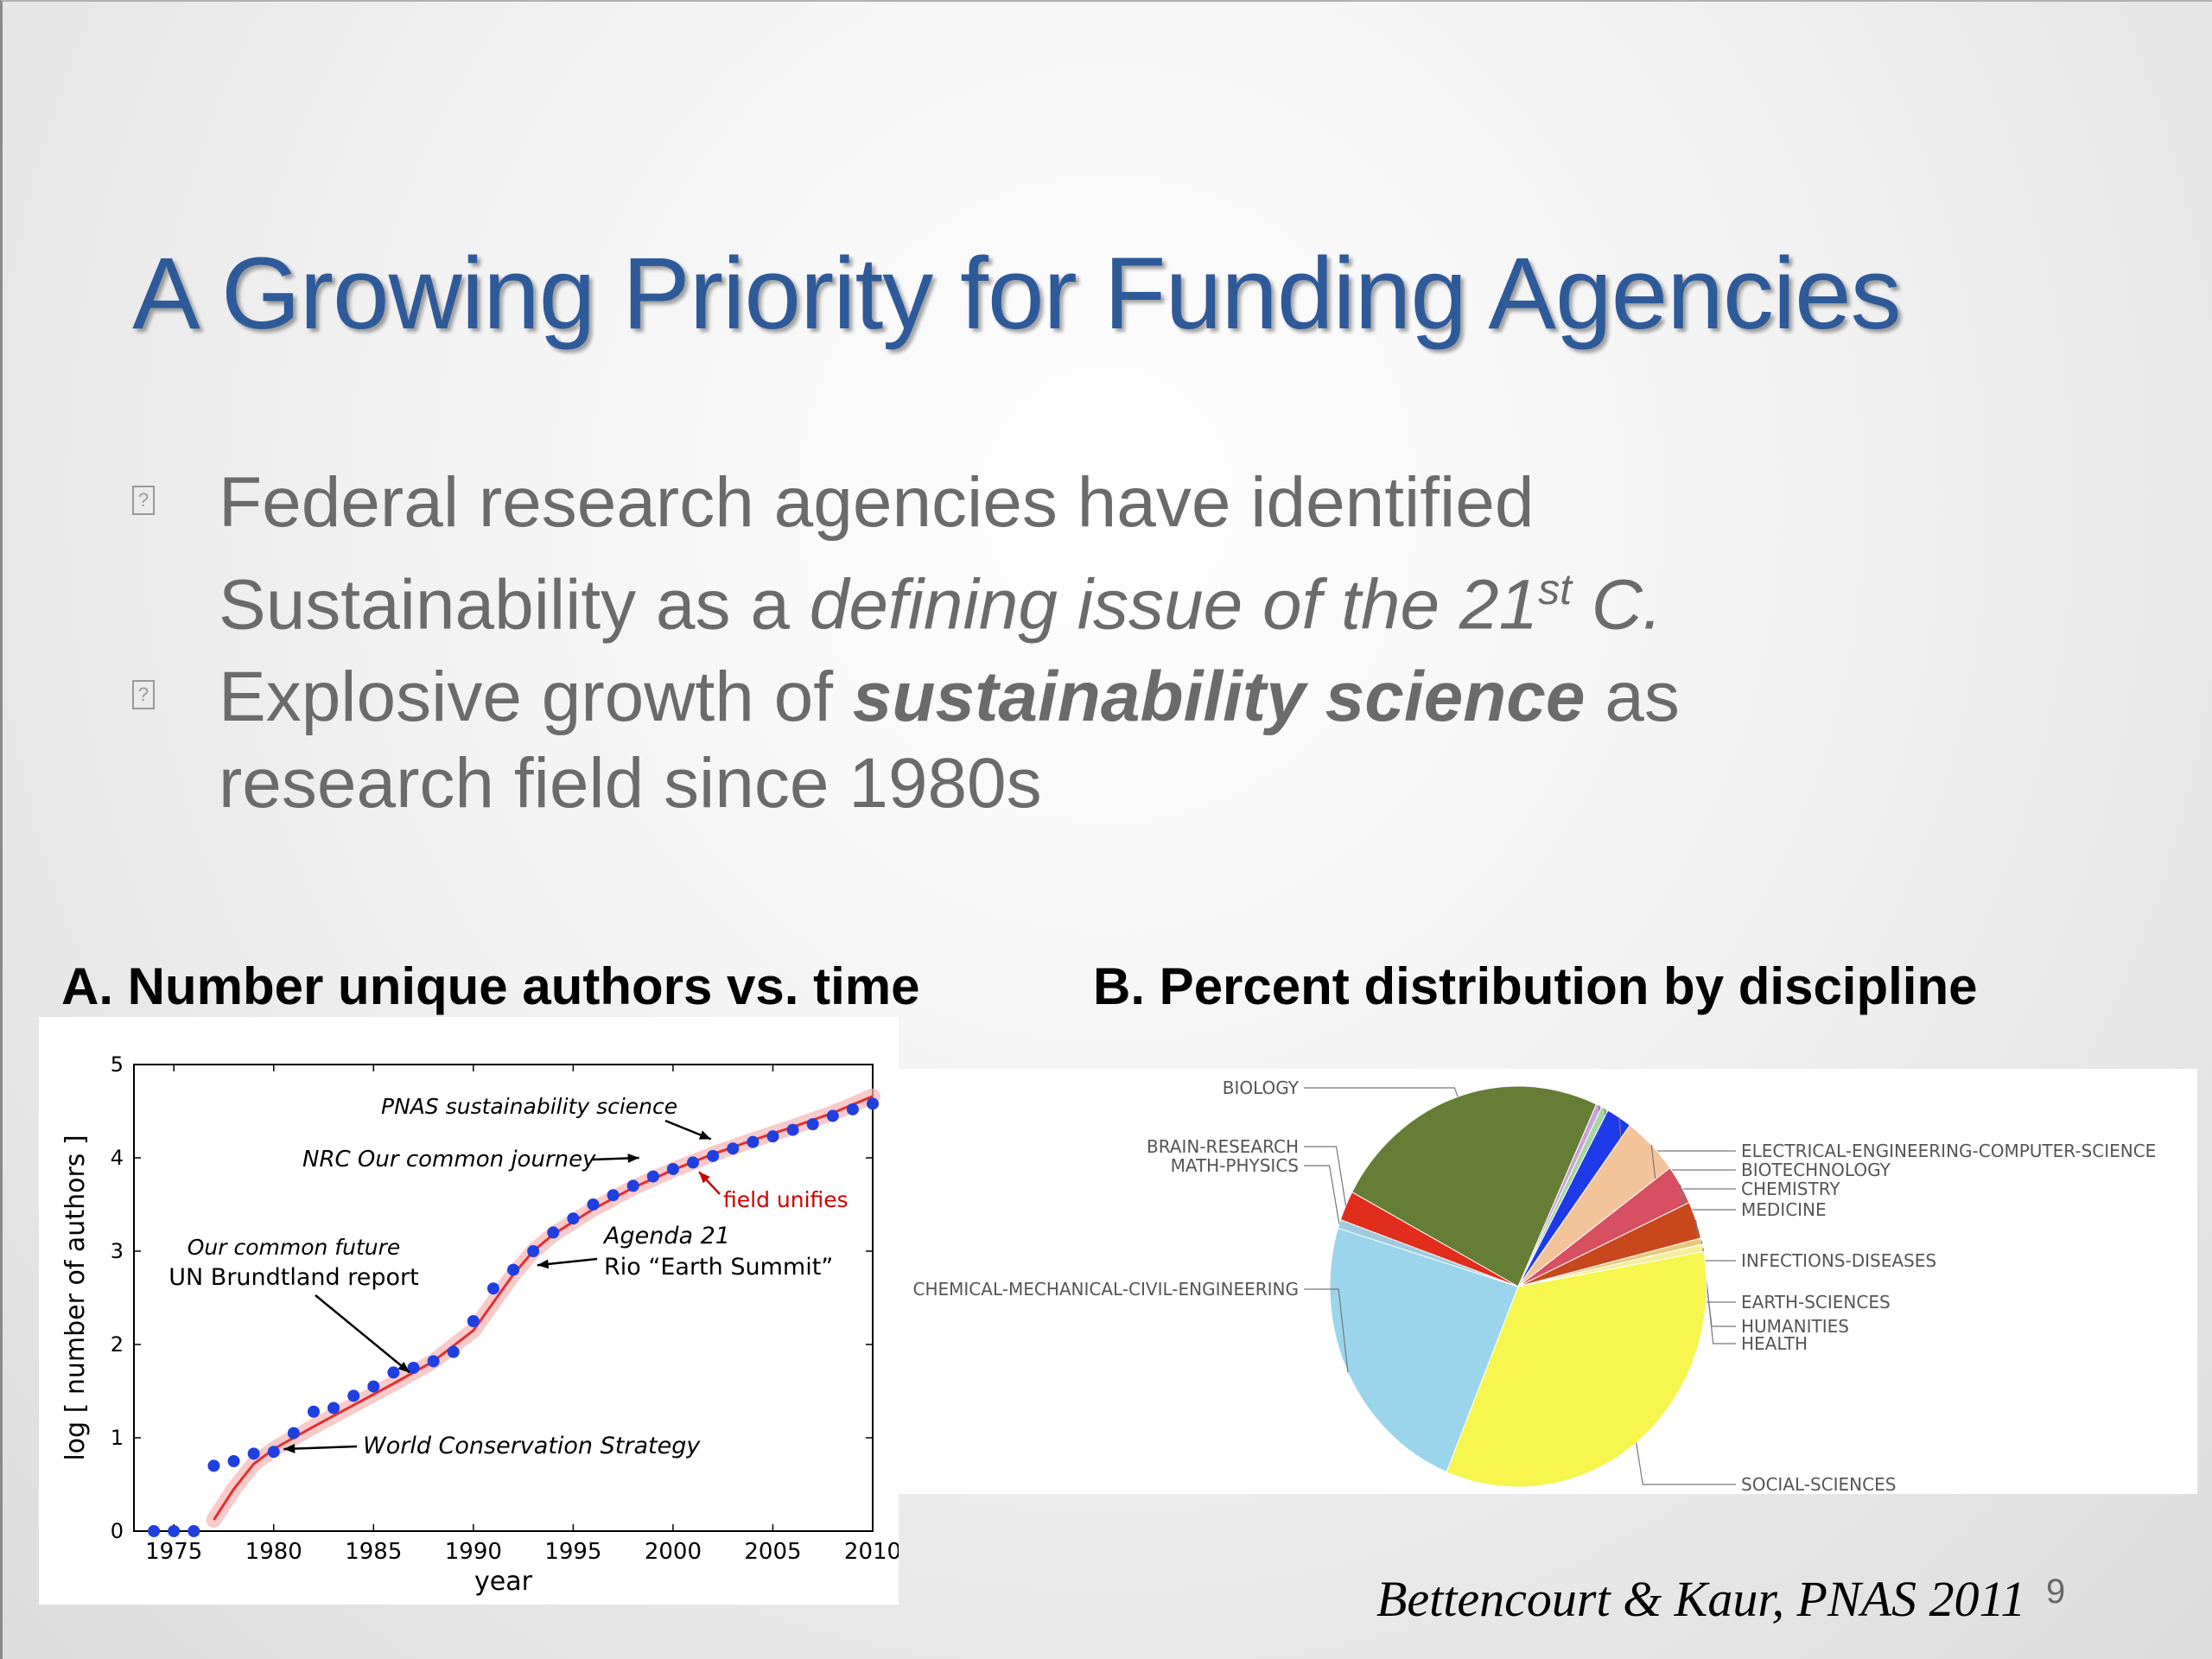  I want to click on x-tick-label: 1995, so click(572, 1552).